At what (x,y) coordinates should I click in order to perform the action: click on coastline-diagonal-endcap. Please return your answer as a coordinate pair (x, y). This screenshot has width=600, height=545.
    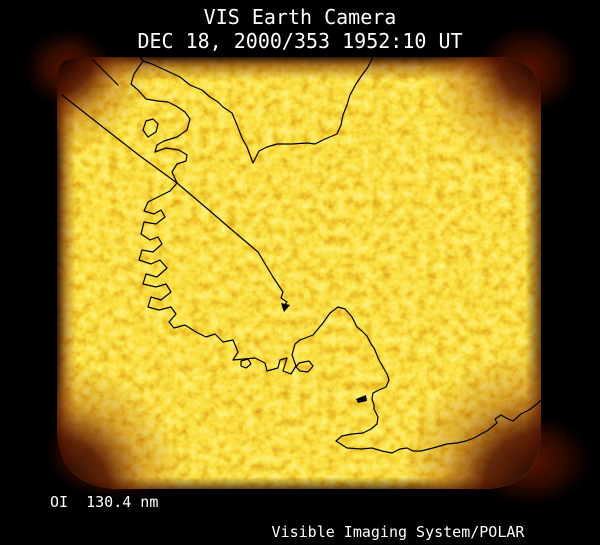
    Looking at the image, I should click on (285, 307).